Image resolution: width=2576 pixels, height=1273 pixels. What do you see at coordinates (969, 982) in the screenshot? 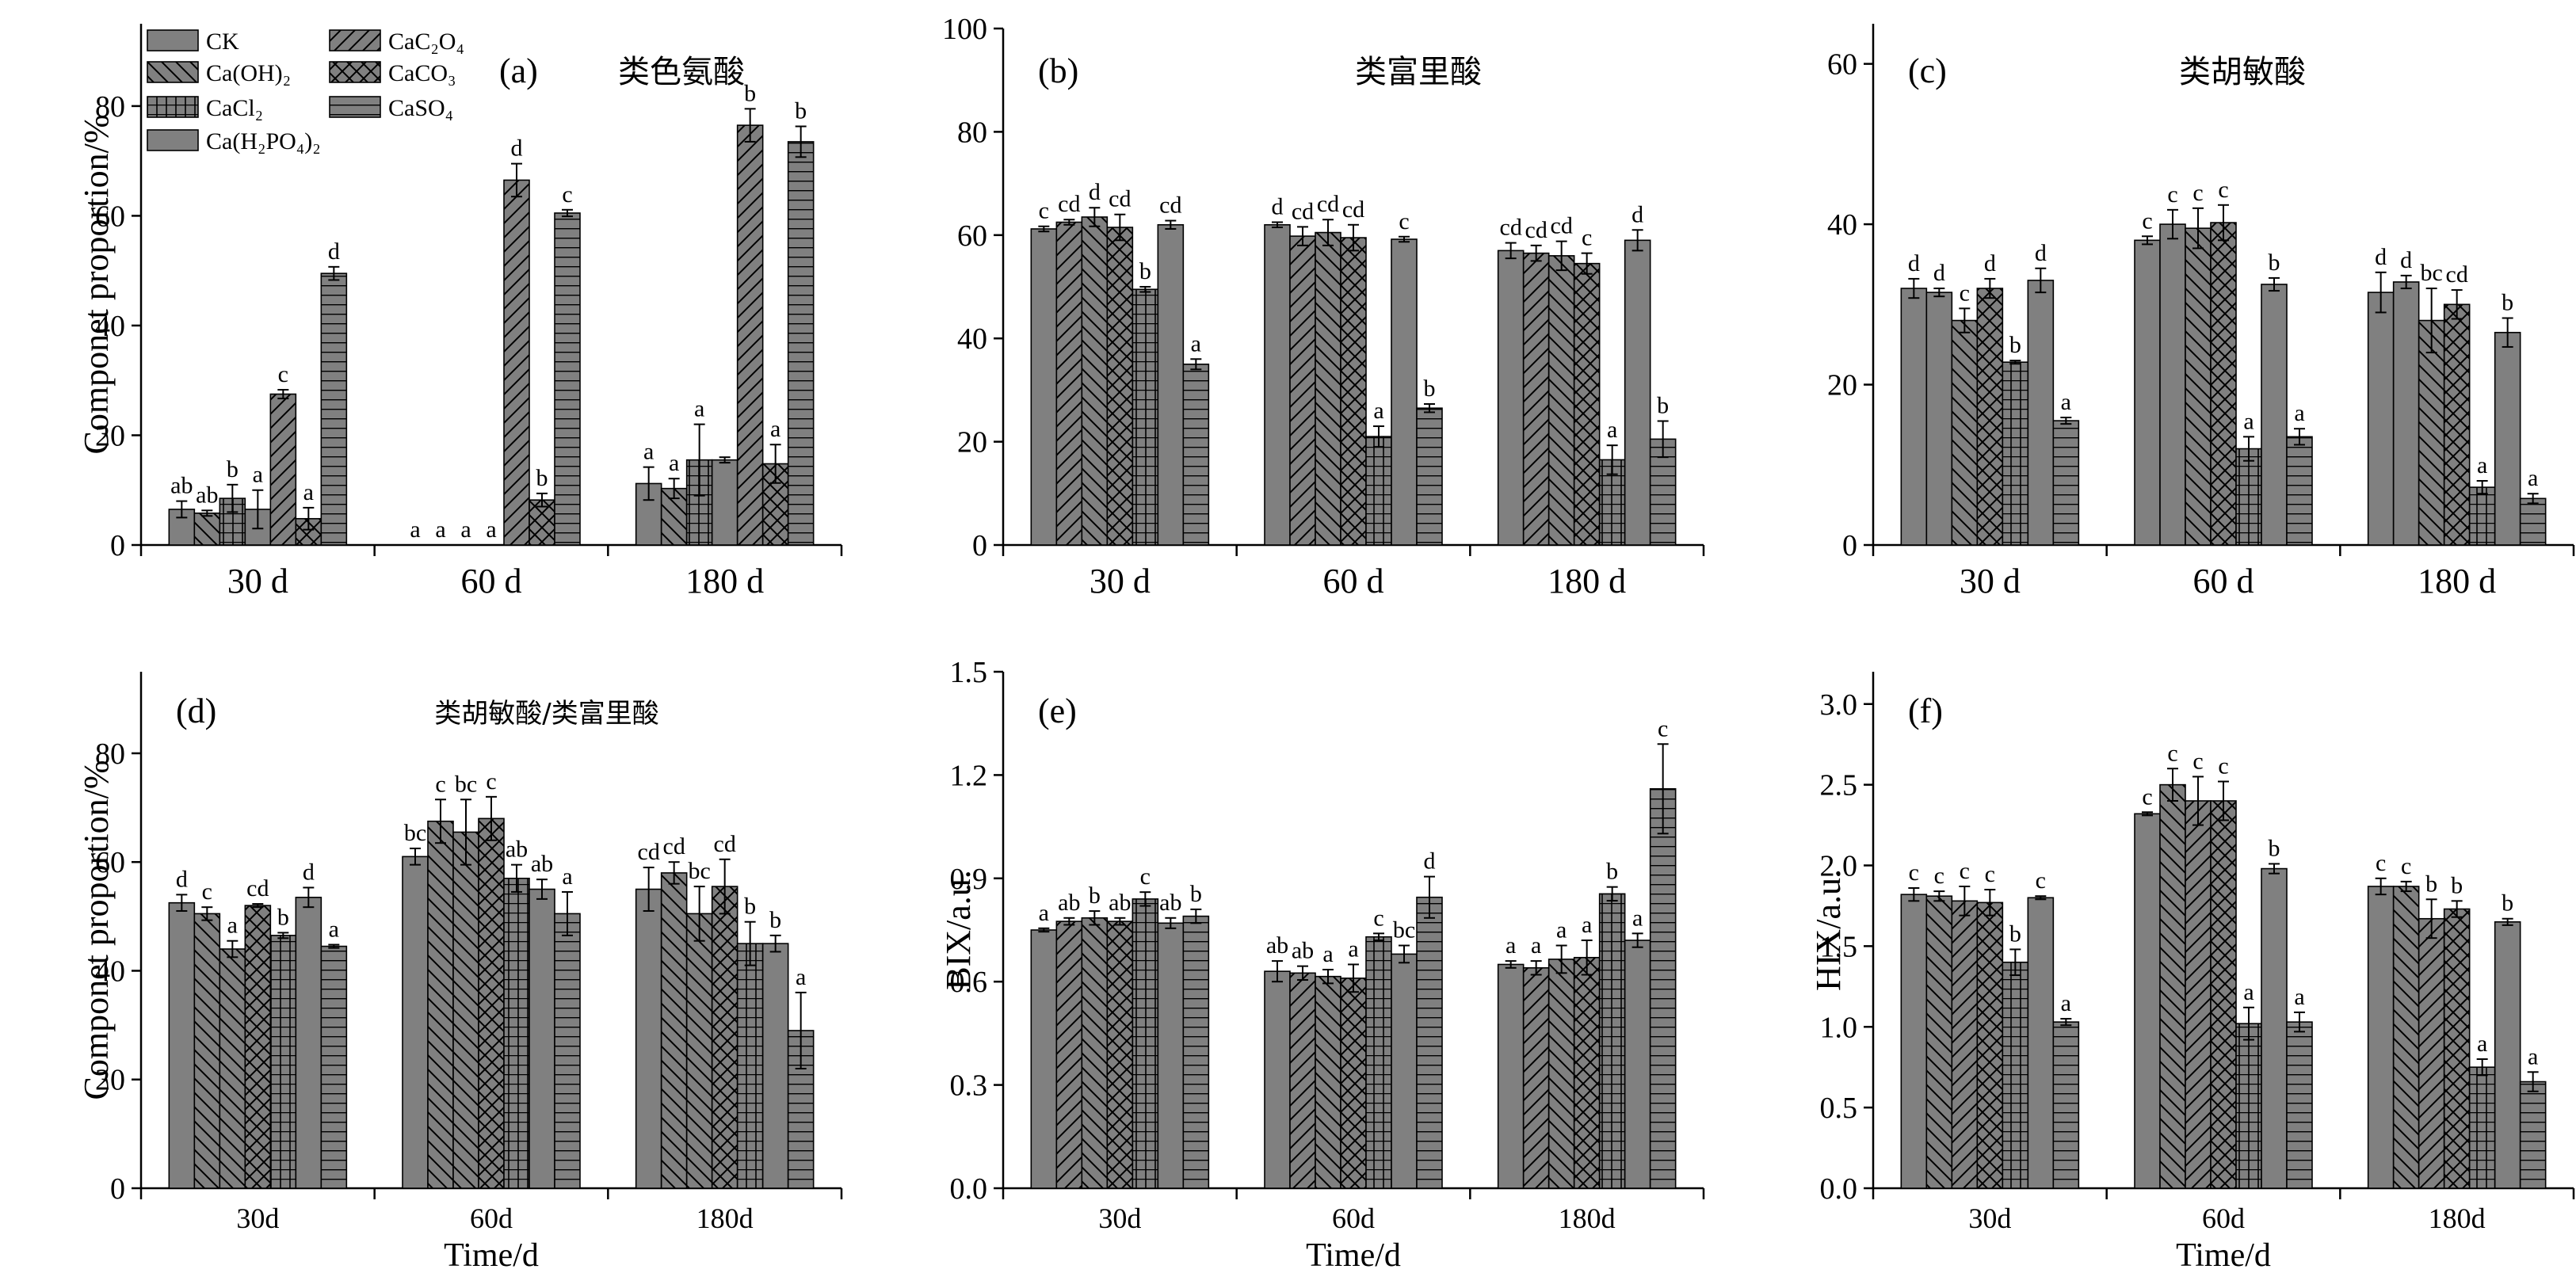
I see `y-tick-label: 0.6` at bounding box center [969, 982].